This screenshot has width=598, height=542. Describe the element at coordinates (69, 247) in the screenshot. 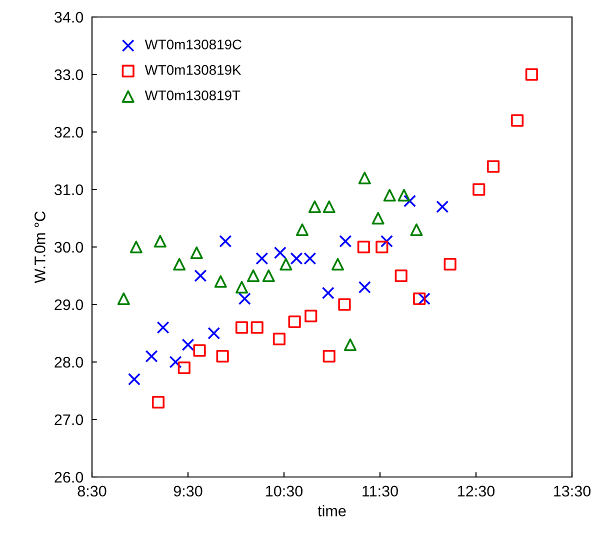

I see `y-tick-label: 30.0` at that location.